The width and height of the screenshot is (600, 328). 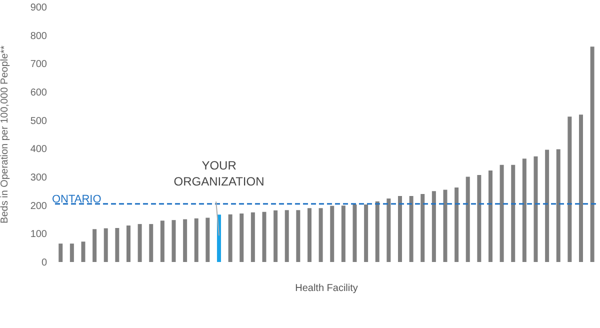 I want to click on y-tick-label: 300, so click(x=39, y=178).